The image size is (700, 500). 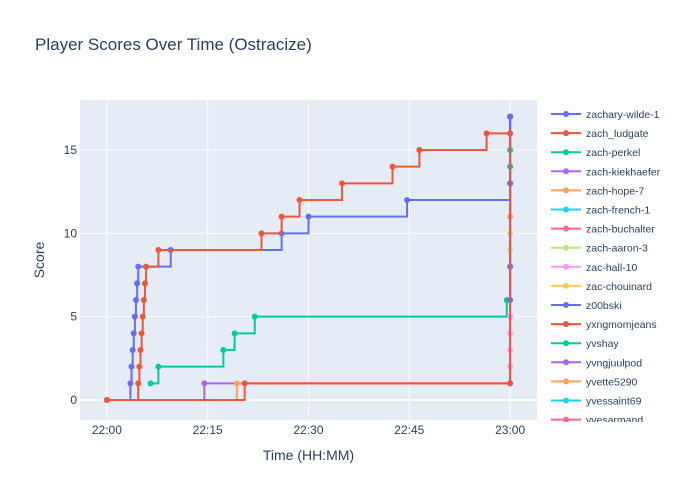 What do you see at coordinates (73, 400) in the screenshot?
I see `y-tick-label: 0` at bounding box center [73, 400].